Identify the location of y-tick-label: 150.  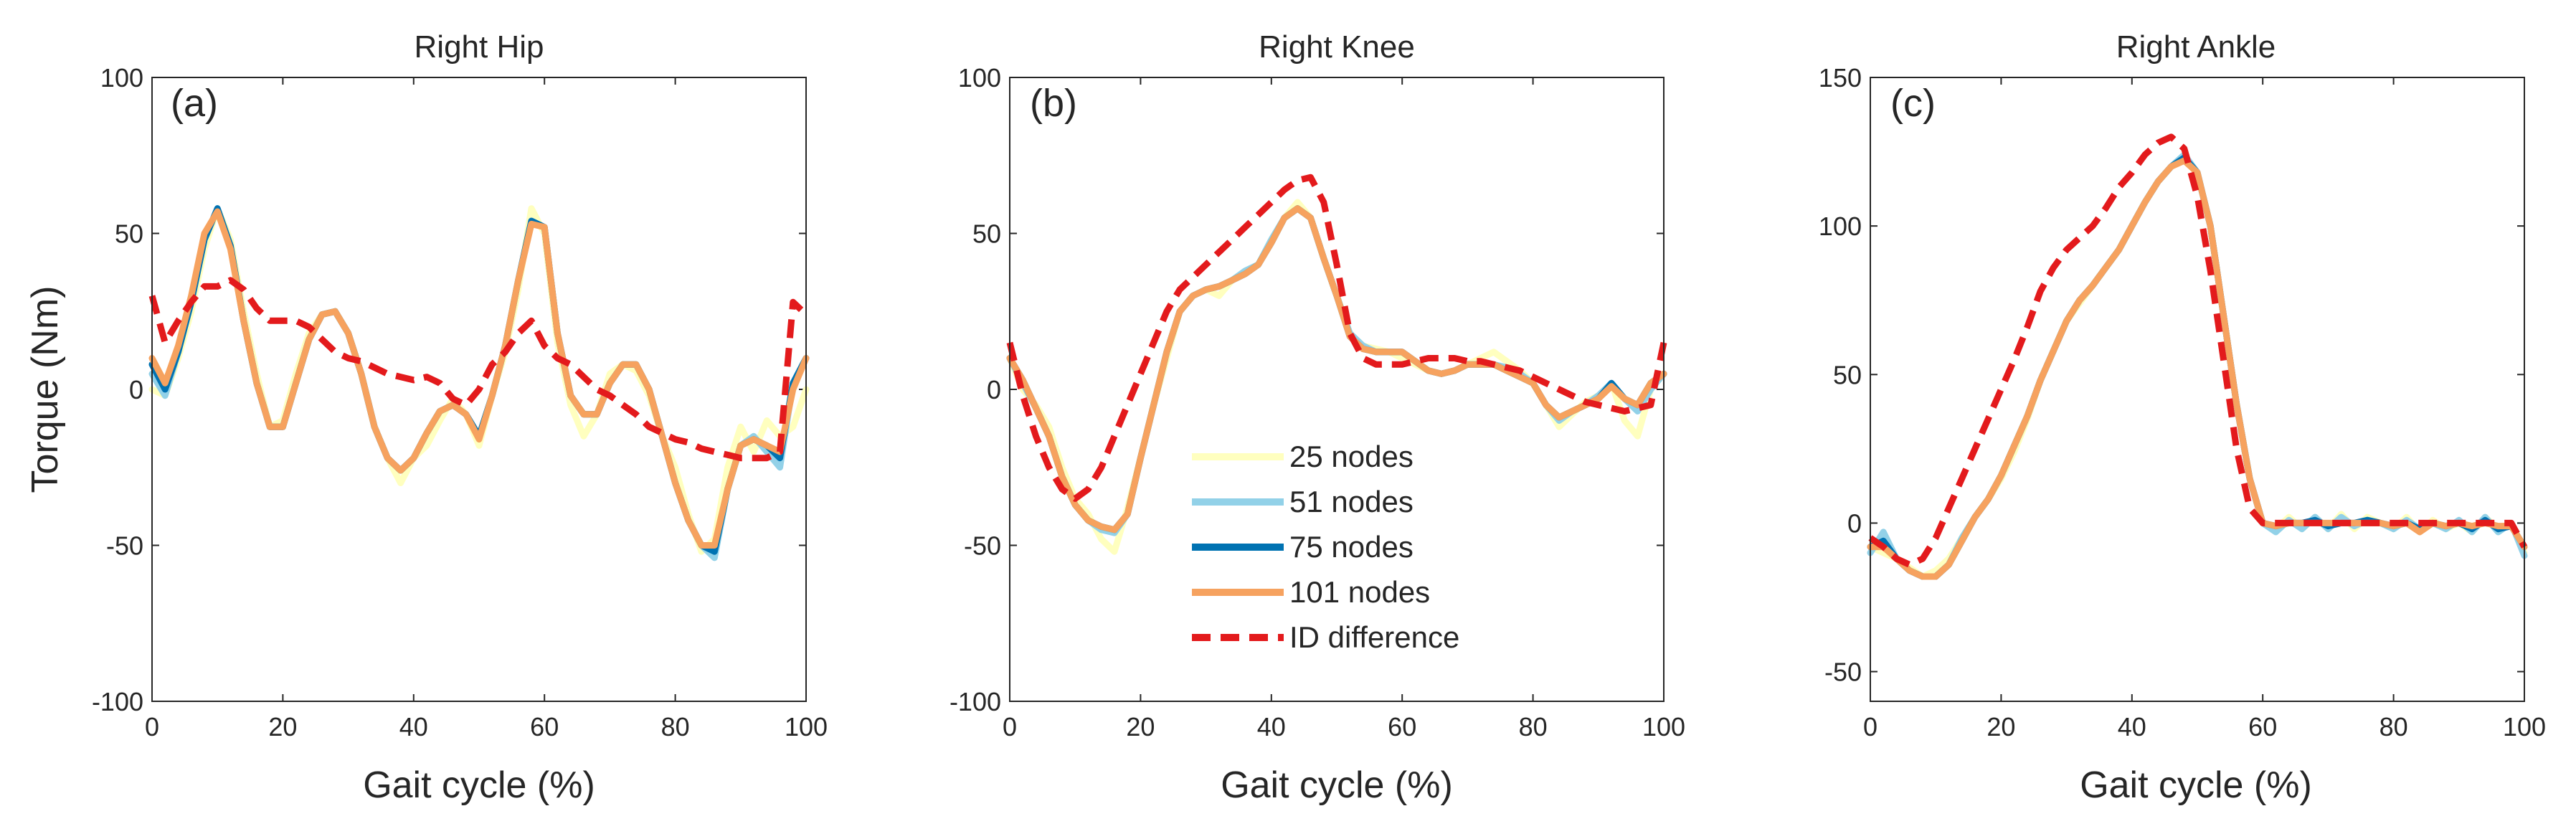
(1840, 78).